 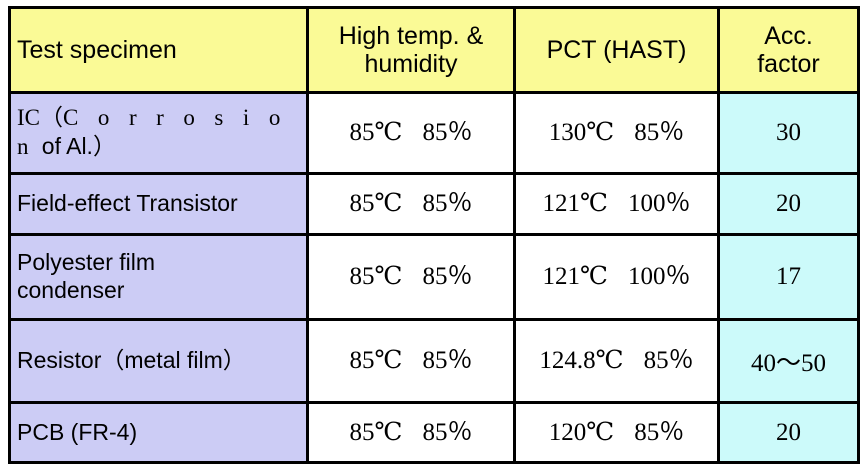 I want to click on cell-acc-factor-resistor: 40〜50, so click(x=788, y=361).